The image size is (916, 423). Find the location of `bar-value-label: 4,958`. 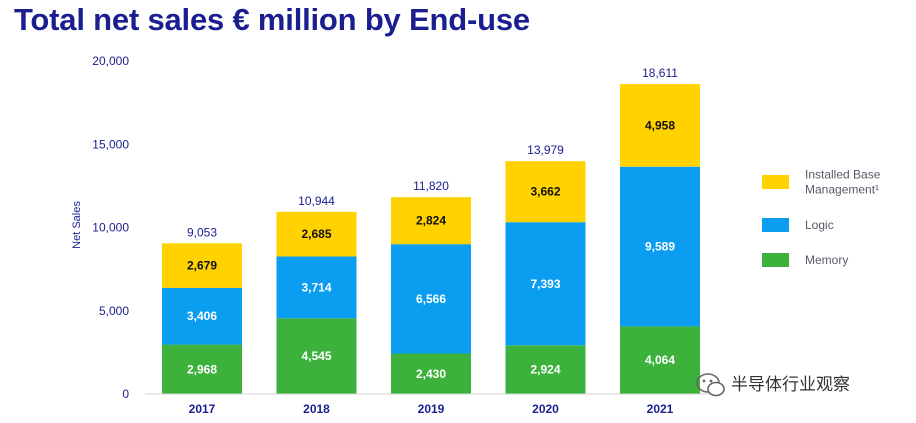

bar-value-label: 4,958 is located at coordinates (660, 125).